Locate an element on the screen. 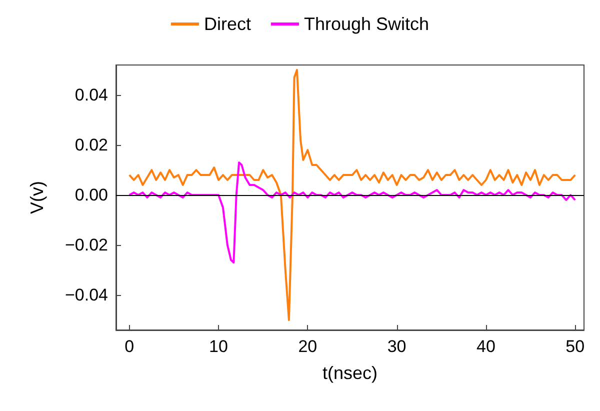 This screenshot has width=600, height=411. x-axis-title: t(nsec) is located at coordinates (350, 373).